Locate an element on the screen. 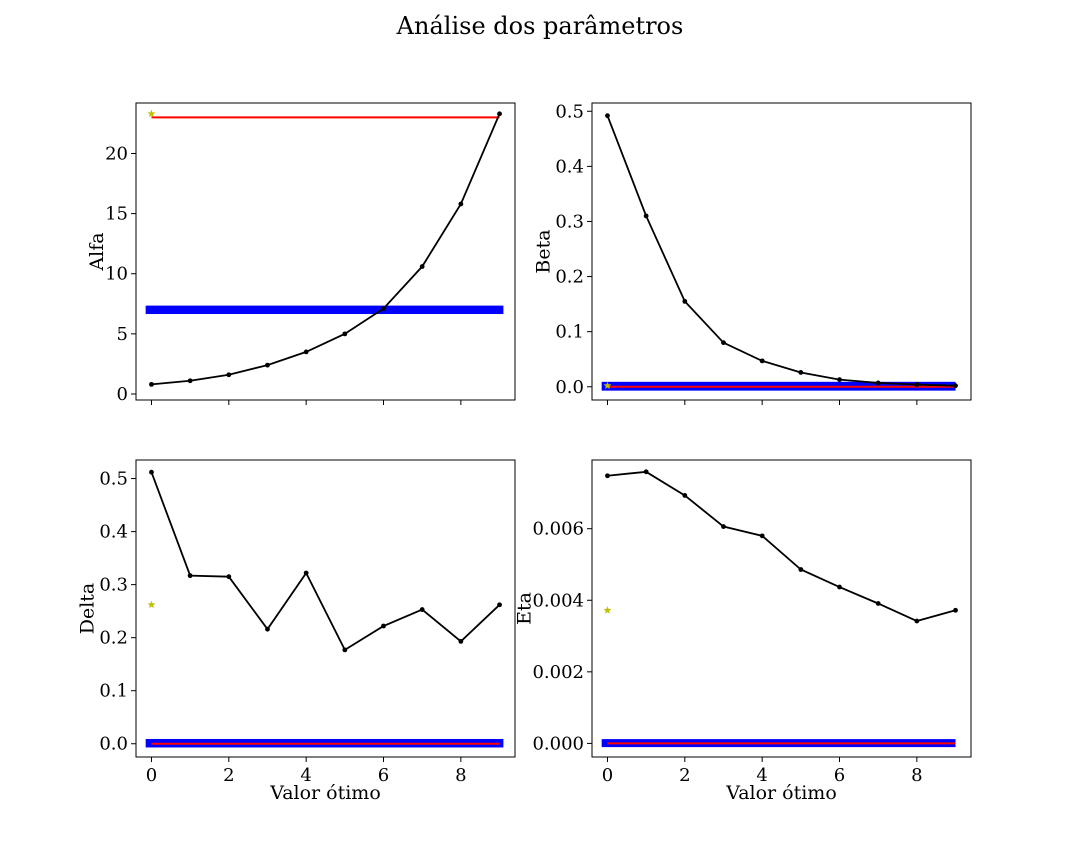 This screenshot has width=1080, height=864. alfa-series-line is located at coordinates (326, 249).